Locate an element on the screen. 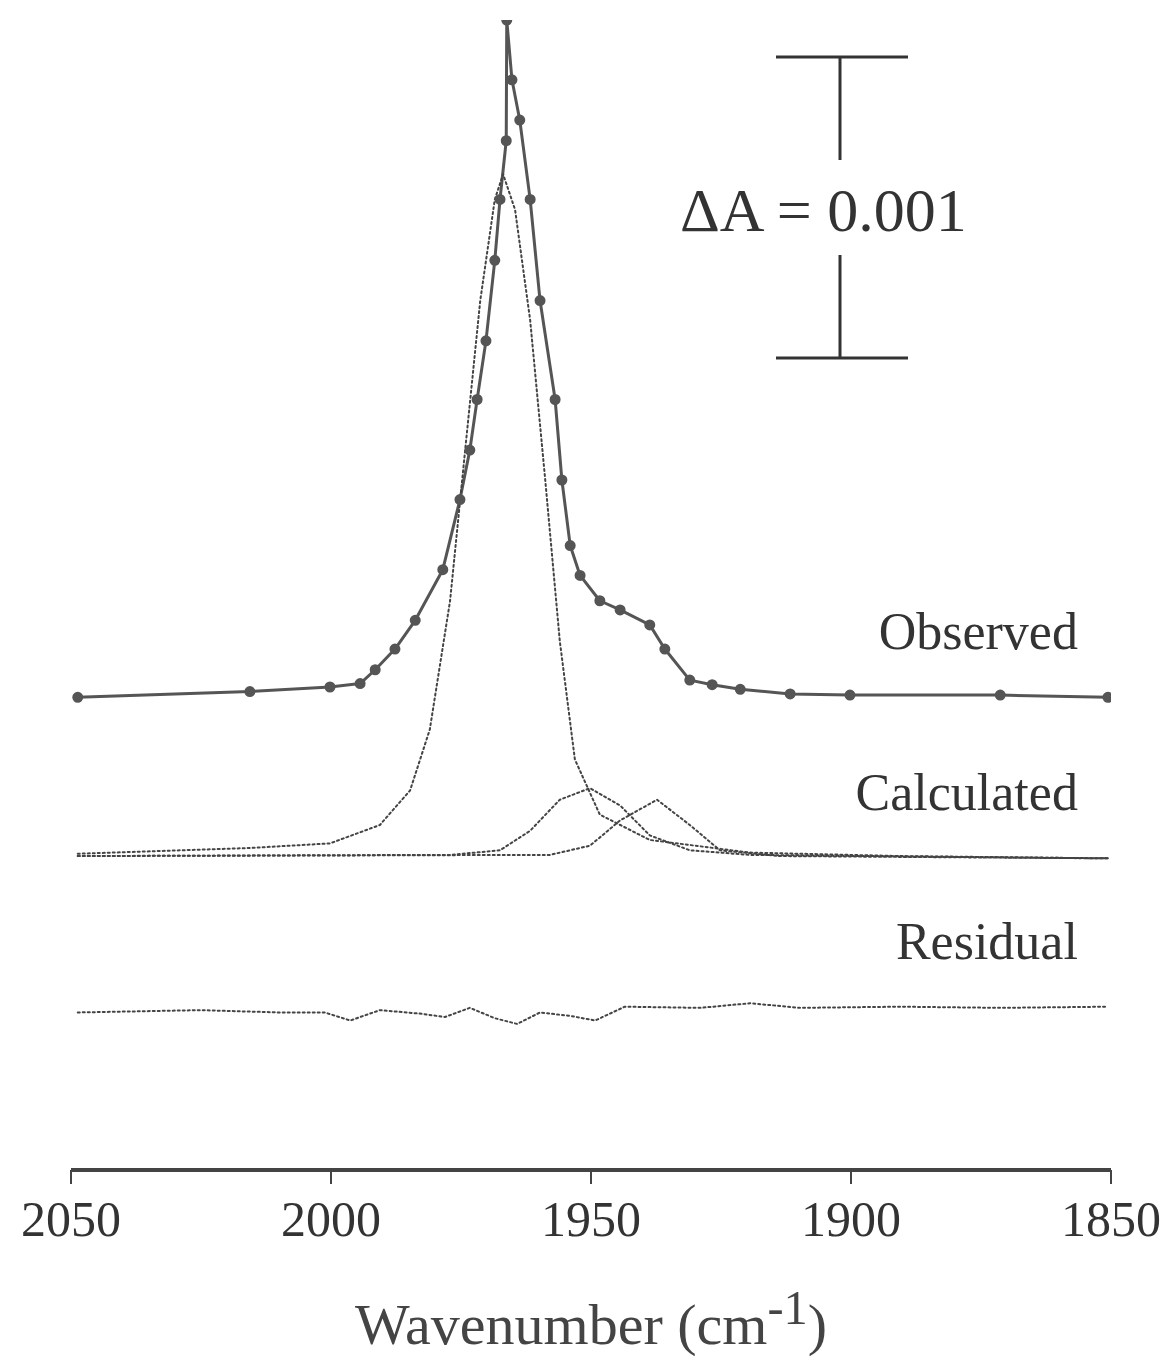 Image resolution: width=1169 pixels, height=1368 pixels. series-label: Observed is located at coordinates (978, 632).